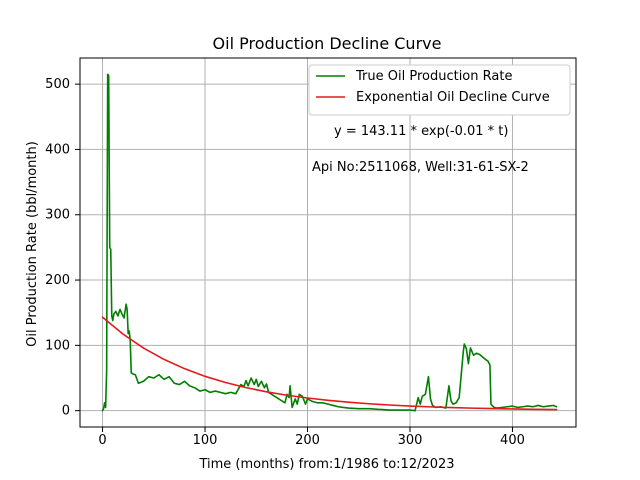  I want to click on y-tick-label-2: 200, so click(57, 280).